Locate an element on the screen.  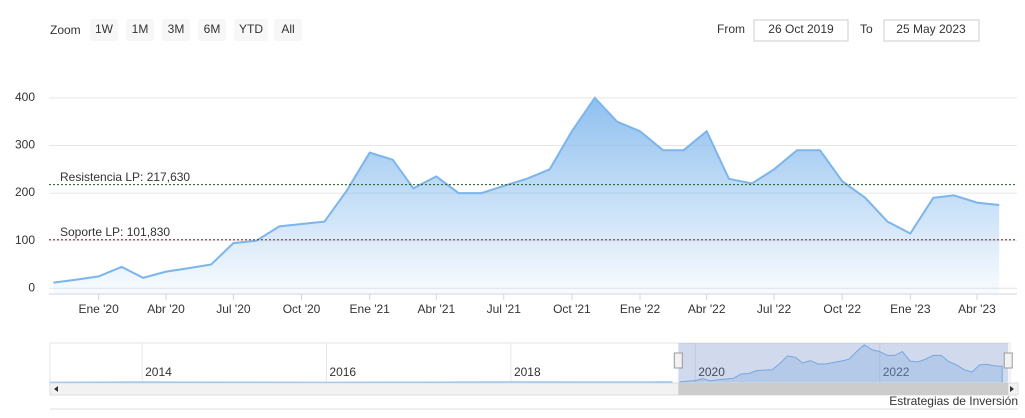
x-tick-label: Jul '21 is located at coordinates (504, 309).